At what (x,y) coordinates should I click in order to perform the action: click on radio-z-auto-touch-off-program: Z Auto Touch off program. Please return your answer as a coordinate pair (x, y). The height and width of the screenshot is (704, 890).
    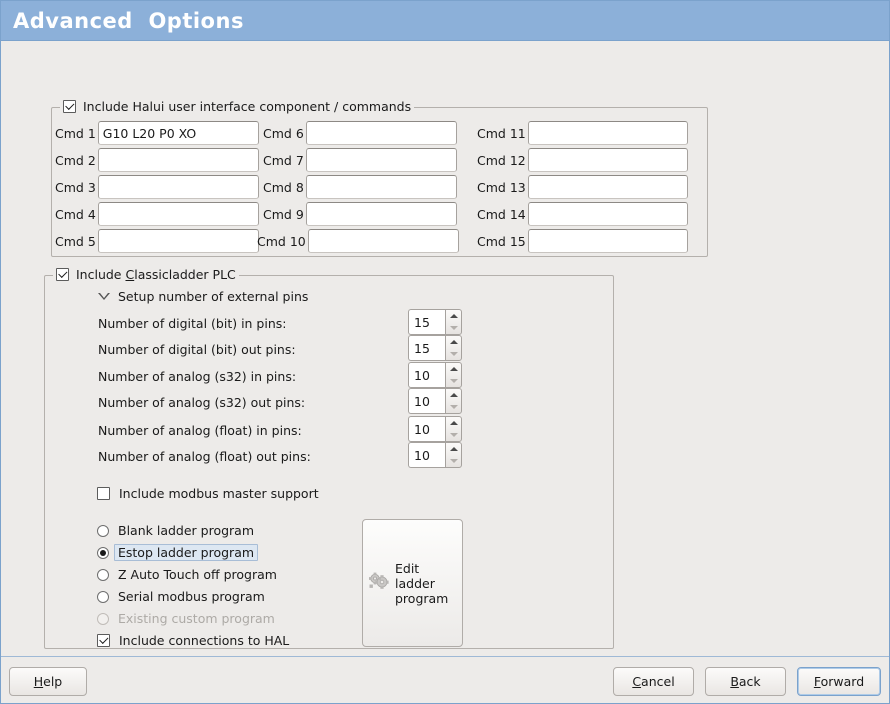
    Looking at the image, I should click on (187, 574).